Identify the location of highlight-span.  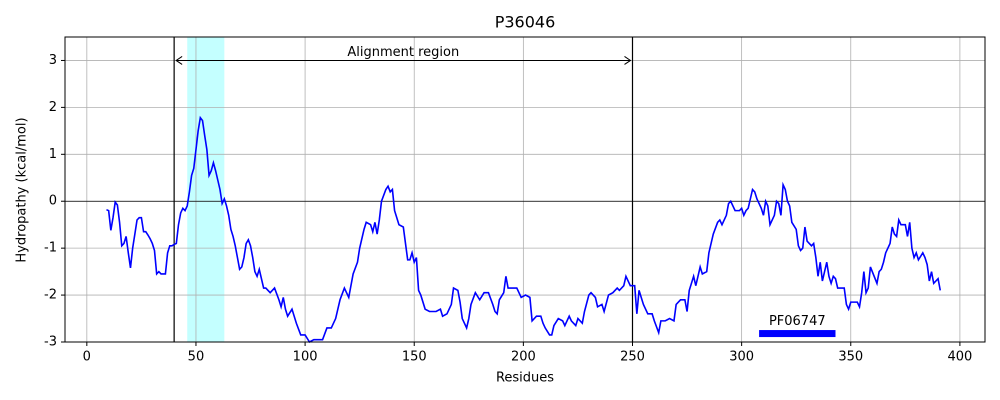
(206, 189).